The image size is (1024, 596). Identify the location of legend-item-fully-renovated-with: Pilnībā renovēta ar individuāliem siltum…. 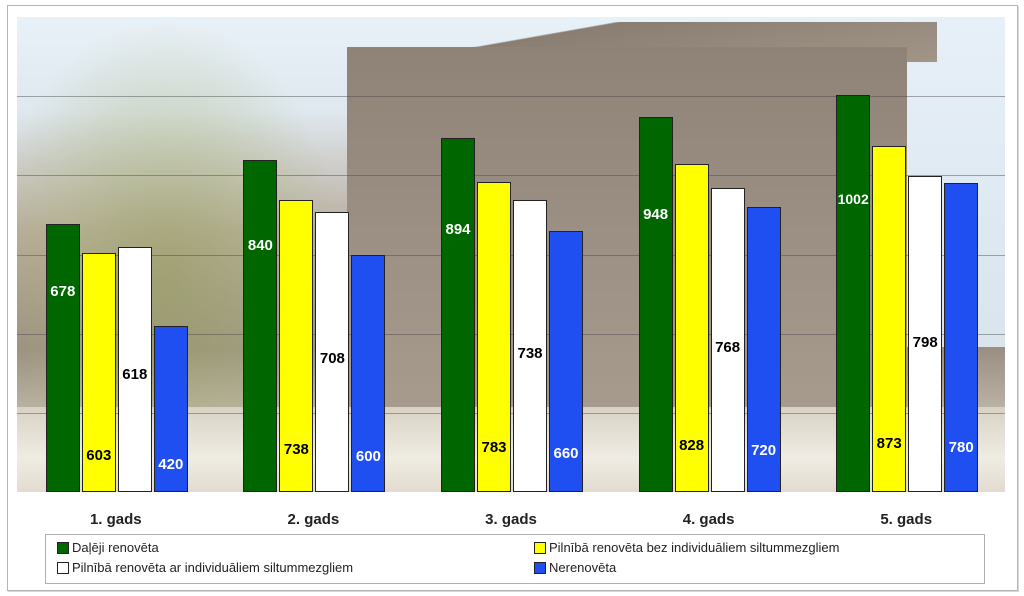
(205, 567).